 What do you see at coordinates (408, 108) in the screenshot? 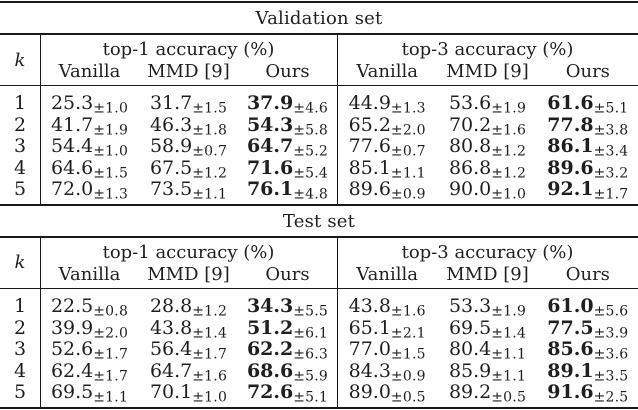
I see `stddev: ±1.3` at bounding box center [408, 108].